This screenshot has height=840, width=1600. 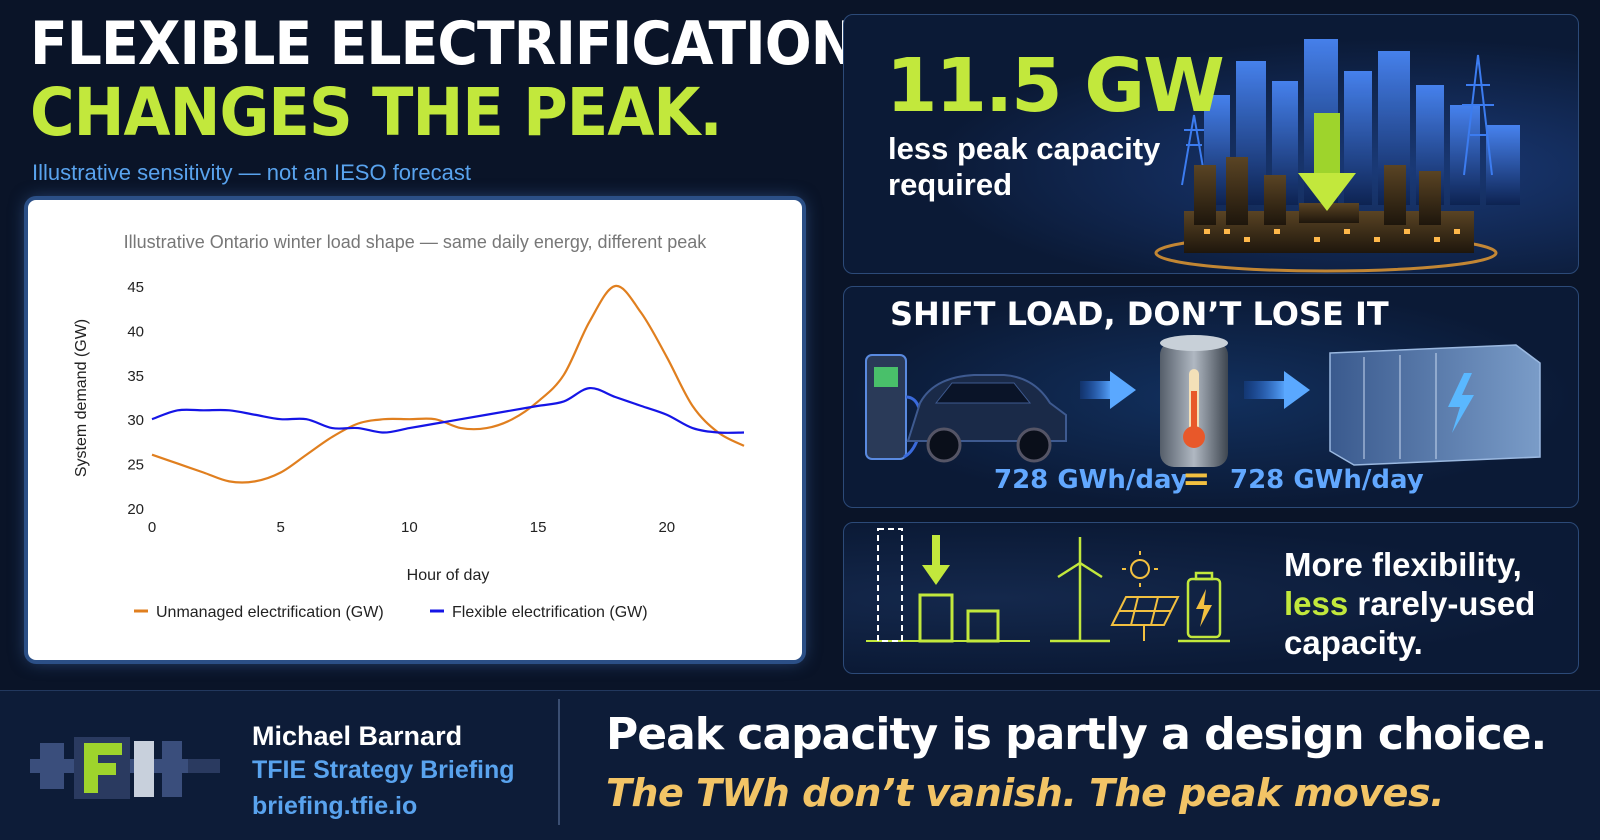 I want to click on sun-icon, so click(x=1140, y=569).